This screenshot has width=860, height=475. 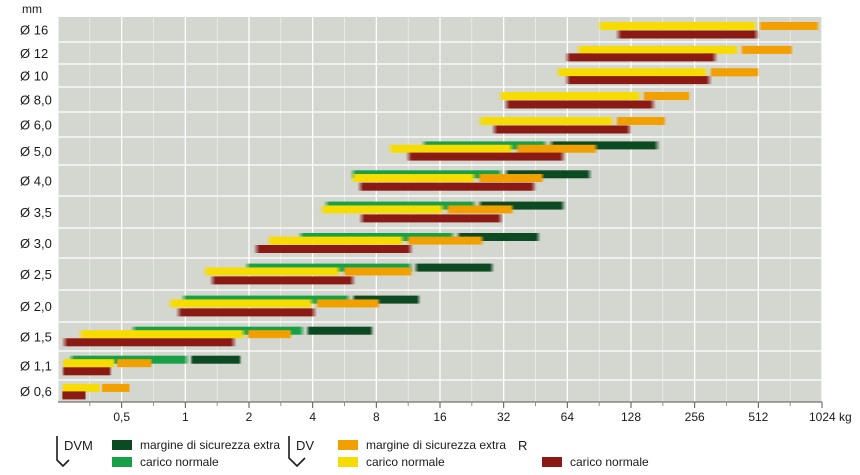 I want to click on x-tick-label: 16, so click(x=440, y=417).